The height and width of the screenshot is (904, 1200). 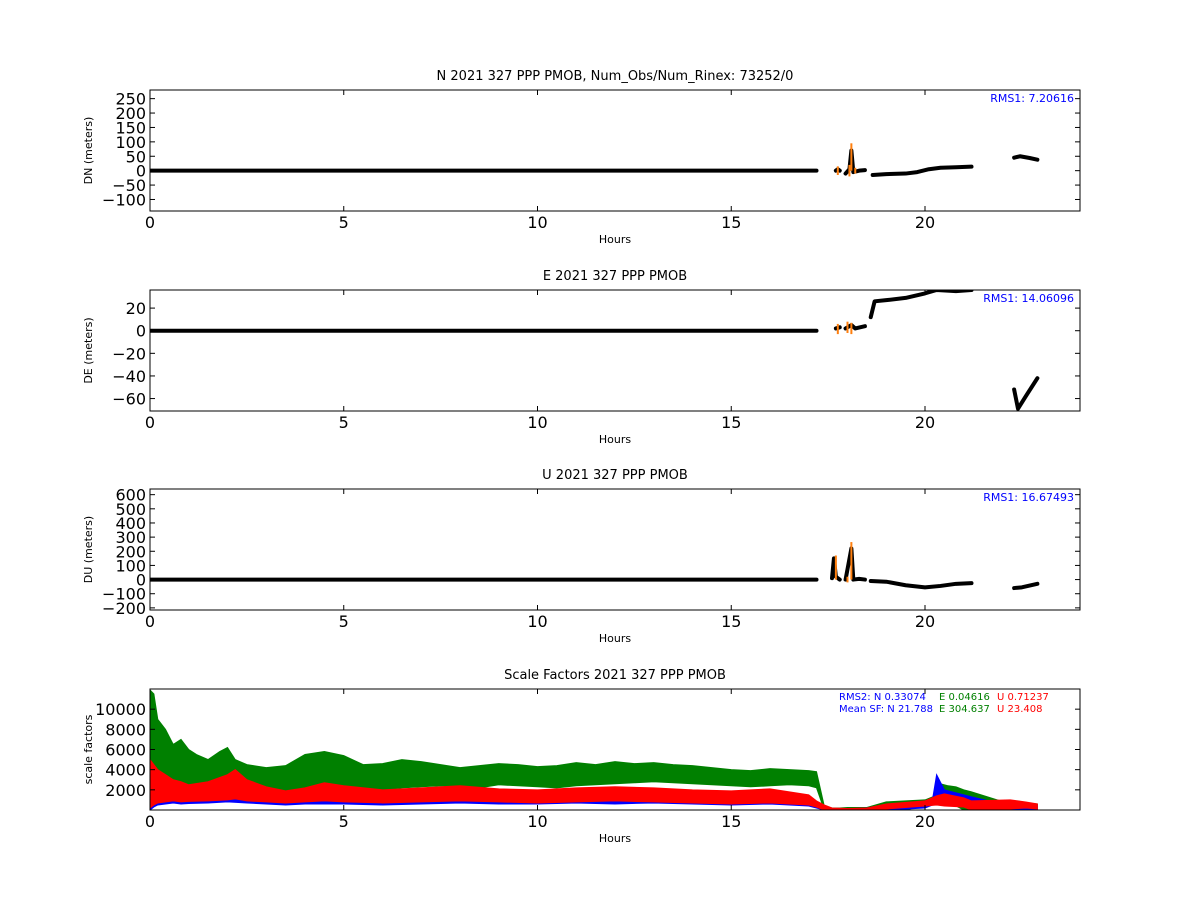 What do you see at coordinates (88, 549) in the screenshot?
I see `y-axis-label: DU (meters)` at bounding box center [88, 549].